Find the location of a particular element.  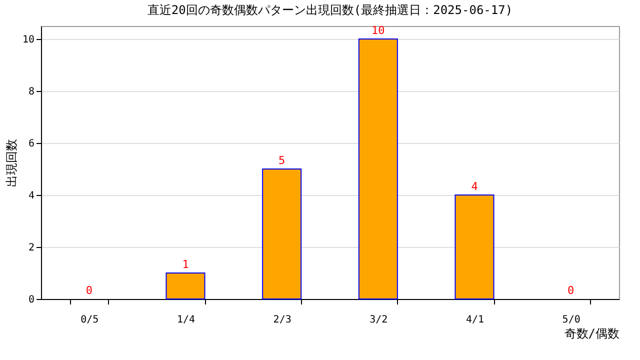

data-label: 10 is located at coordinates (378, 30).